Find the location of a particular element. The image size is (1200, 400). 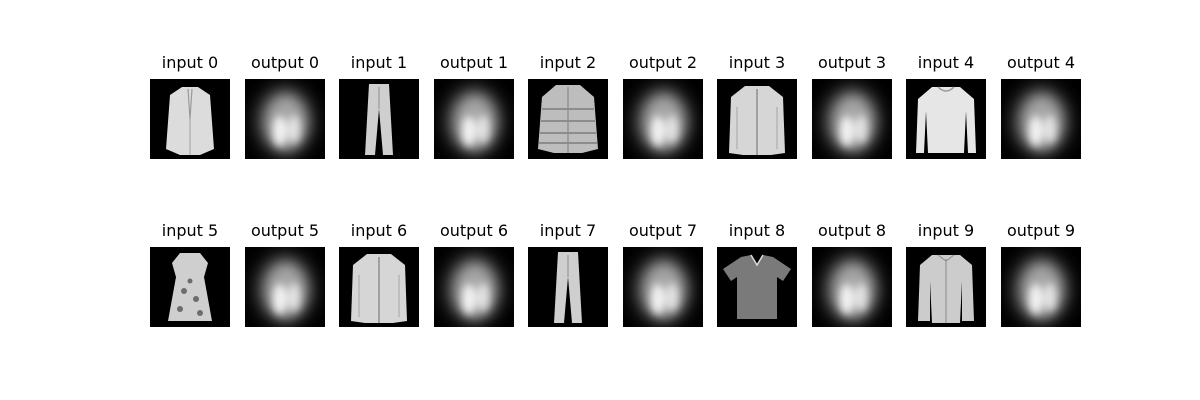

panel-title: input 3 is located at coordinates (757, 62).